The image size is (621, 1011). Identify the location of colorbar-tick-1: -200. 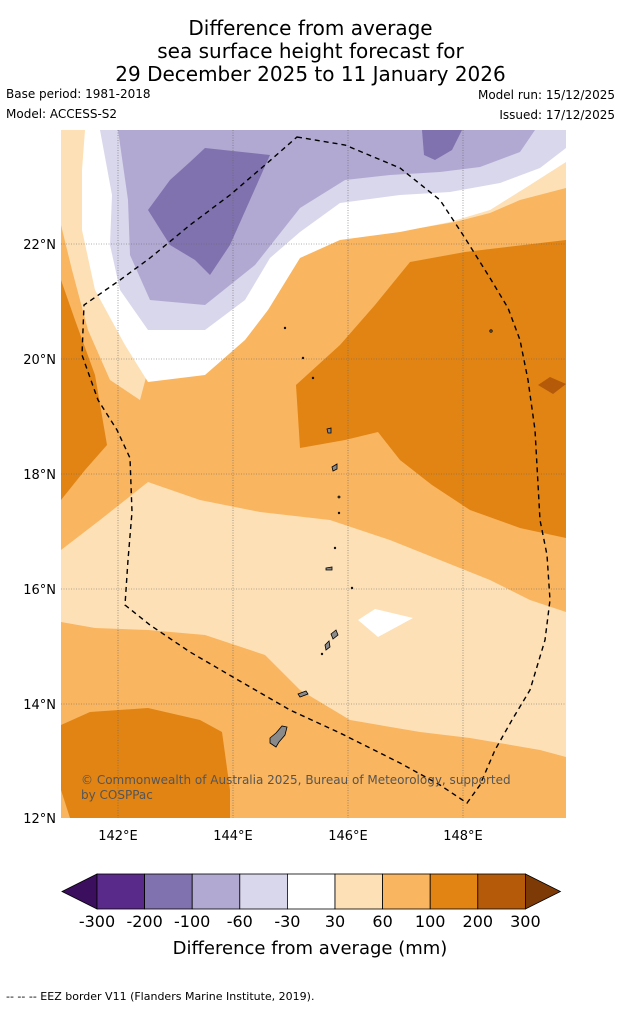
(144, 921).